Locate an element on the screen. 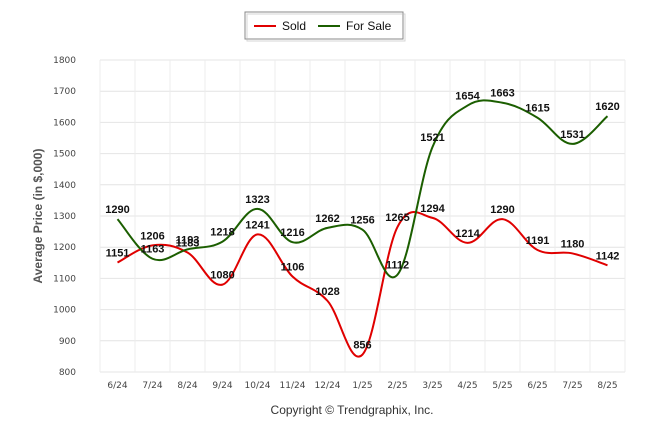  data-label-sold: 856 is located at coordinates (362, 346).